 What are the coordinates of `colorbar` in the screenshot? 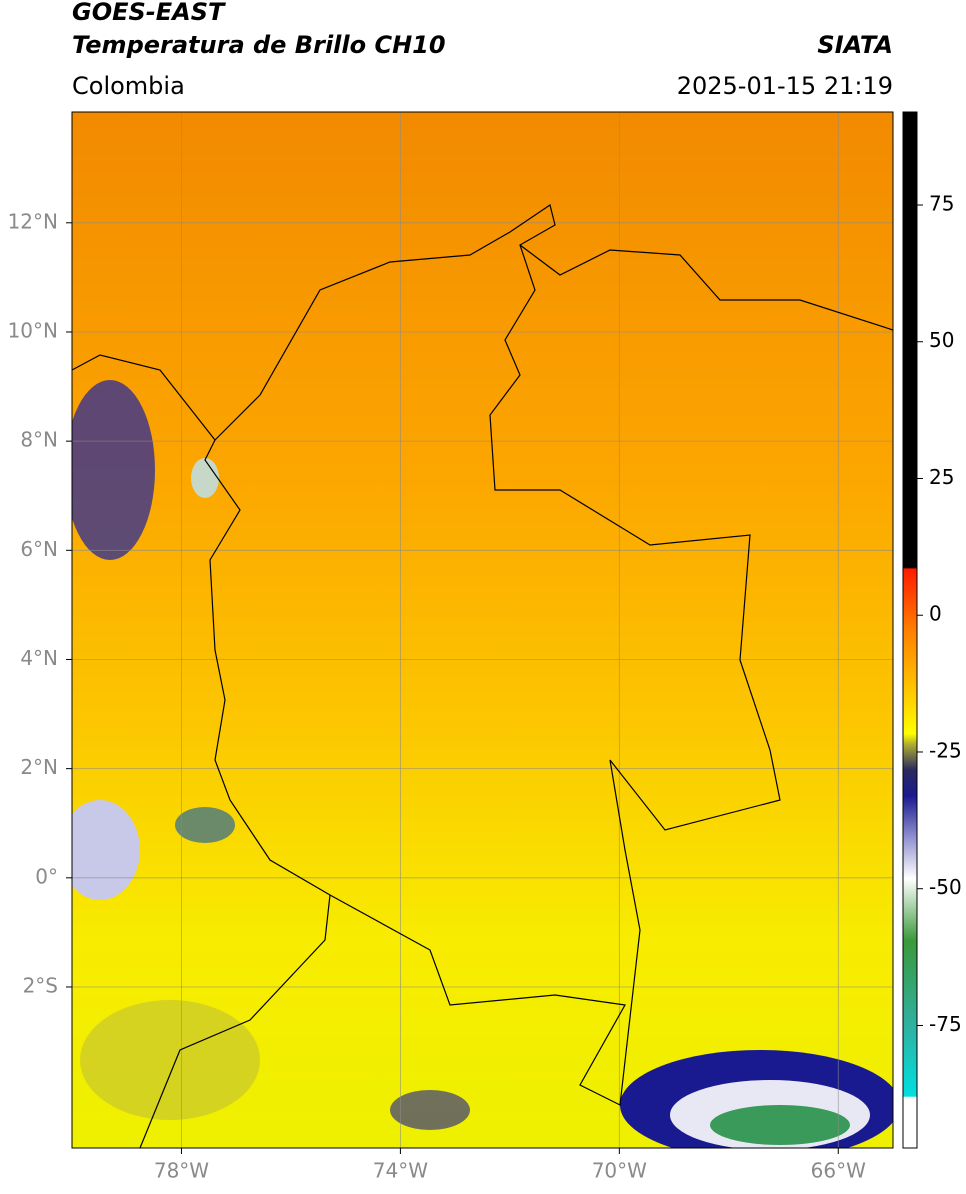 It's located at (910, 630).